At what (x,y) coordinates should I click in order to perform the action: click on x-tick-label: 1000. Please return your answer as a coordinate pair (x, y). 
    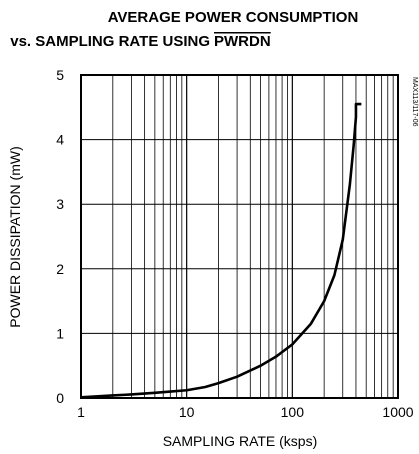
    Looking at the image, I should click on (397, 412).